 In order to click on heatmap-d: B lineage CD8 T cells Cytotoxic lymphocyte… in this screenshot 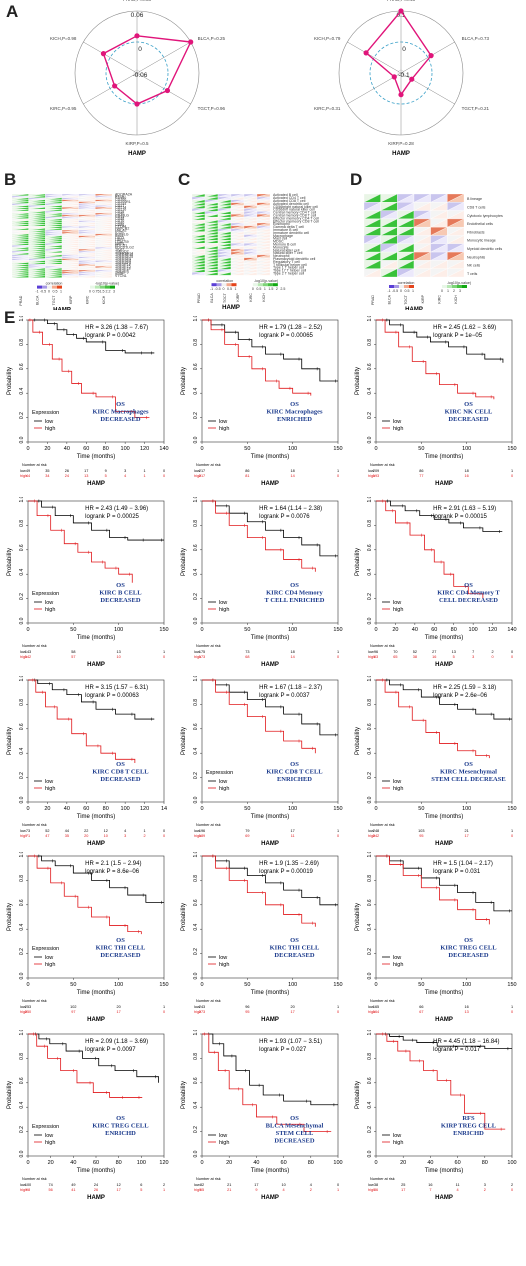, I will do `click(433, 251)`.